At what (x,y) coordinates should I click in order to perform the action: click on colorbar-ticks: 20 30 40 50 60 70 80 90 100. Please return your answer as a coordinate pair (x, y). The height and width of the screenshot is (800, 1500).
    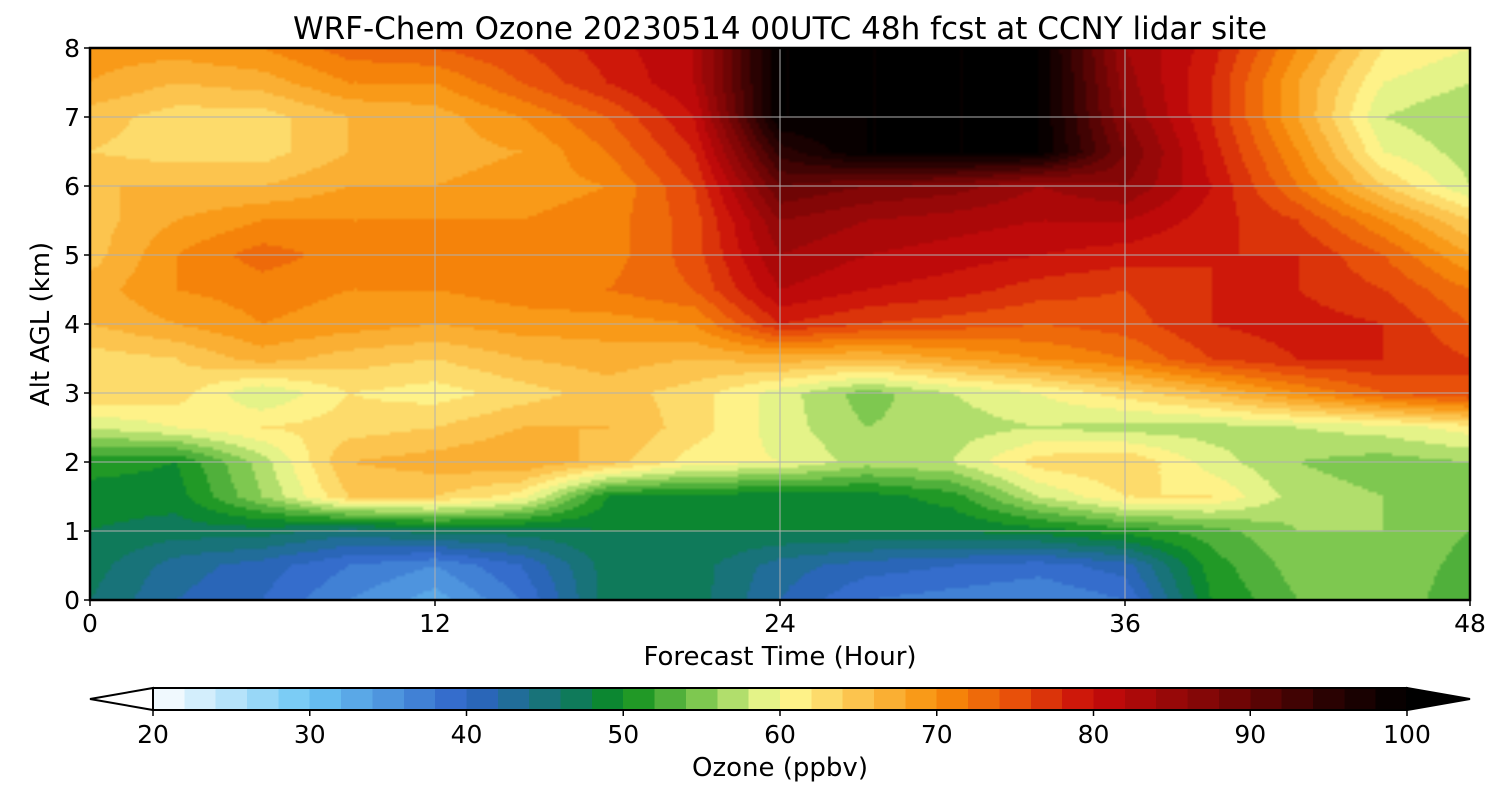
    Looking at the image, I should click on (784, 729).